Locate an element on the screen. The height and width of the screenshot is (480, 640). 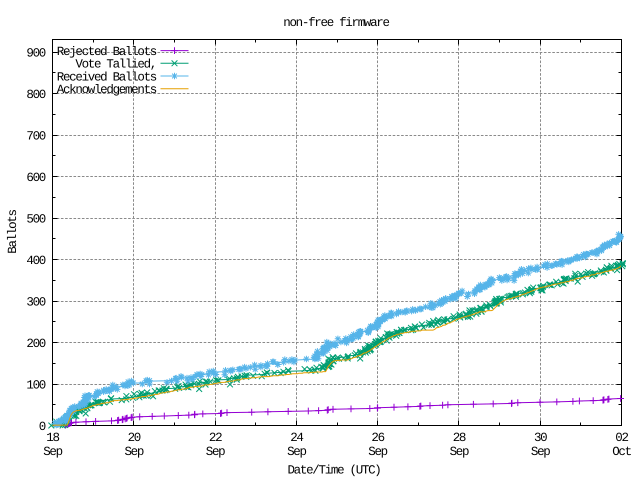
svg-text: 400 is located at coordinates (35, 261).